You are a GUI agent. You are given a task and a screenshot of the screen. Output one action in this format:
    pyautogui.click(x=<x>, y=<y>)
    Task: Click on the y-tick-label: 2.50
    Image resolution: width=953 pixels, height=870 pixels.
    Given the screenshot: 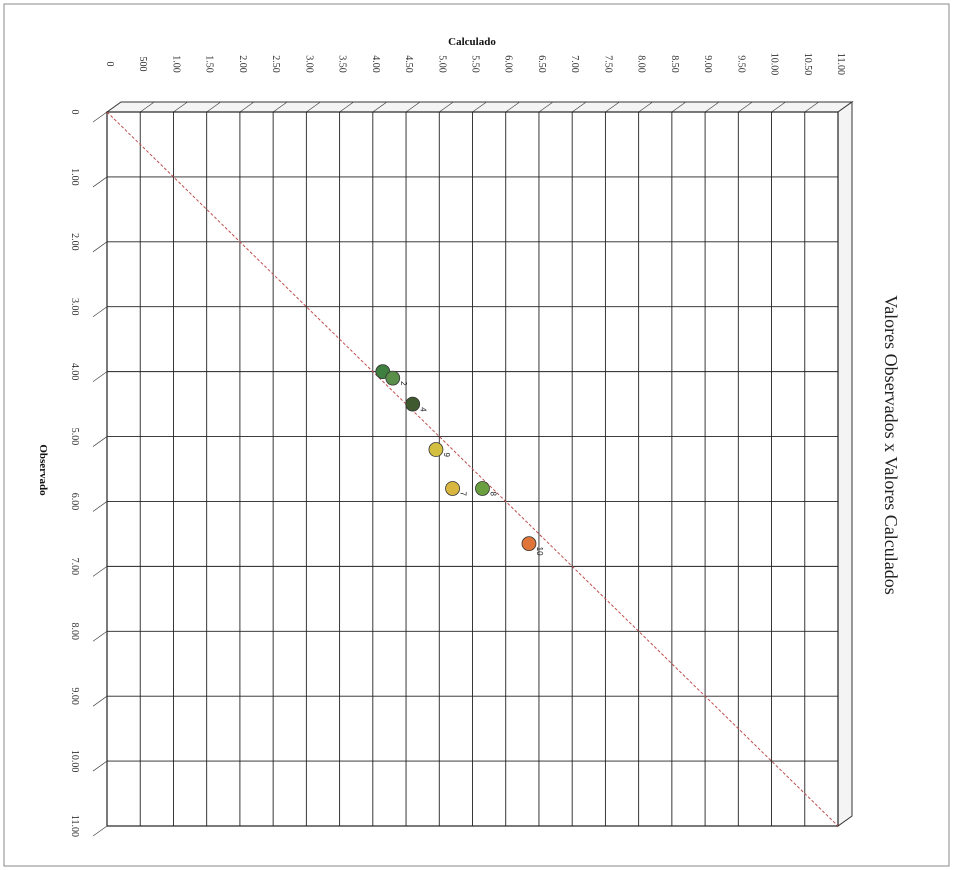 What is the action you would take?
    pyautogui.click(x=275, y=64)
    